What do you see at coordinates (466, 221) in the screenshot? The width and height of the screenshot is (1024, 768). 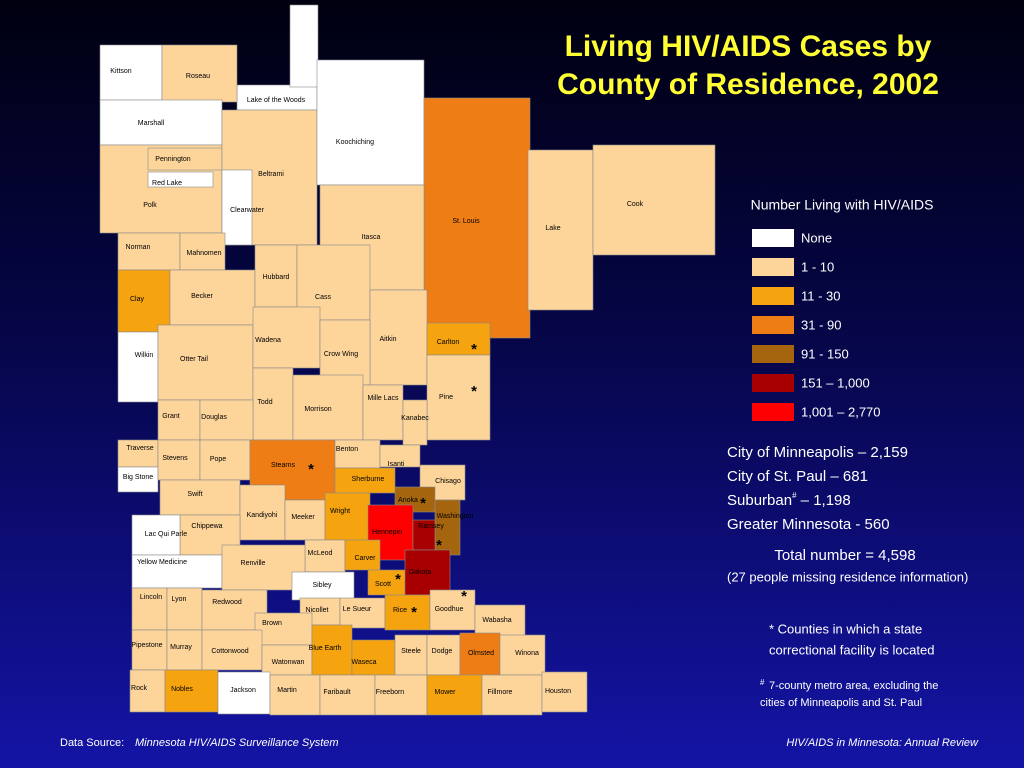 I see `county-label: St. Louis` at bounding box center [466, 221].